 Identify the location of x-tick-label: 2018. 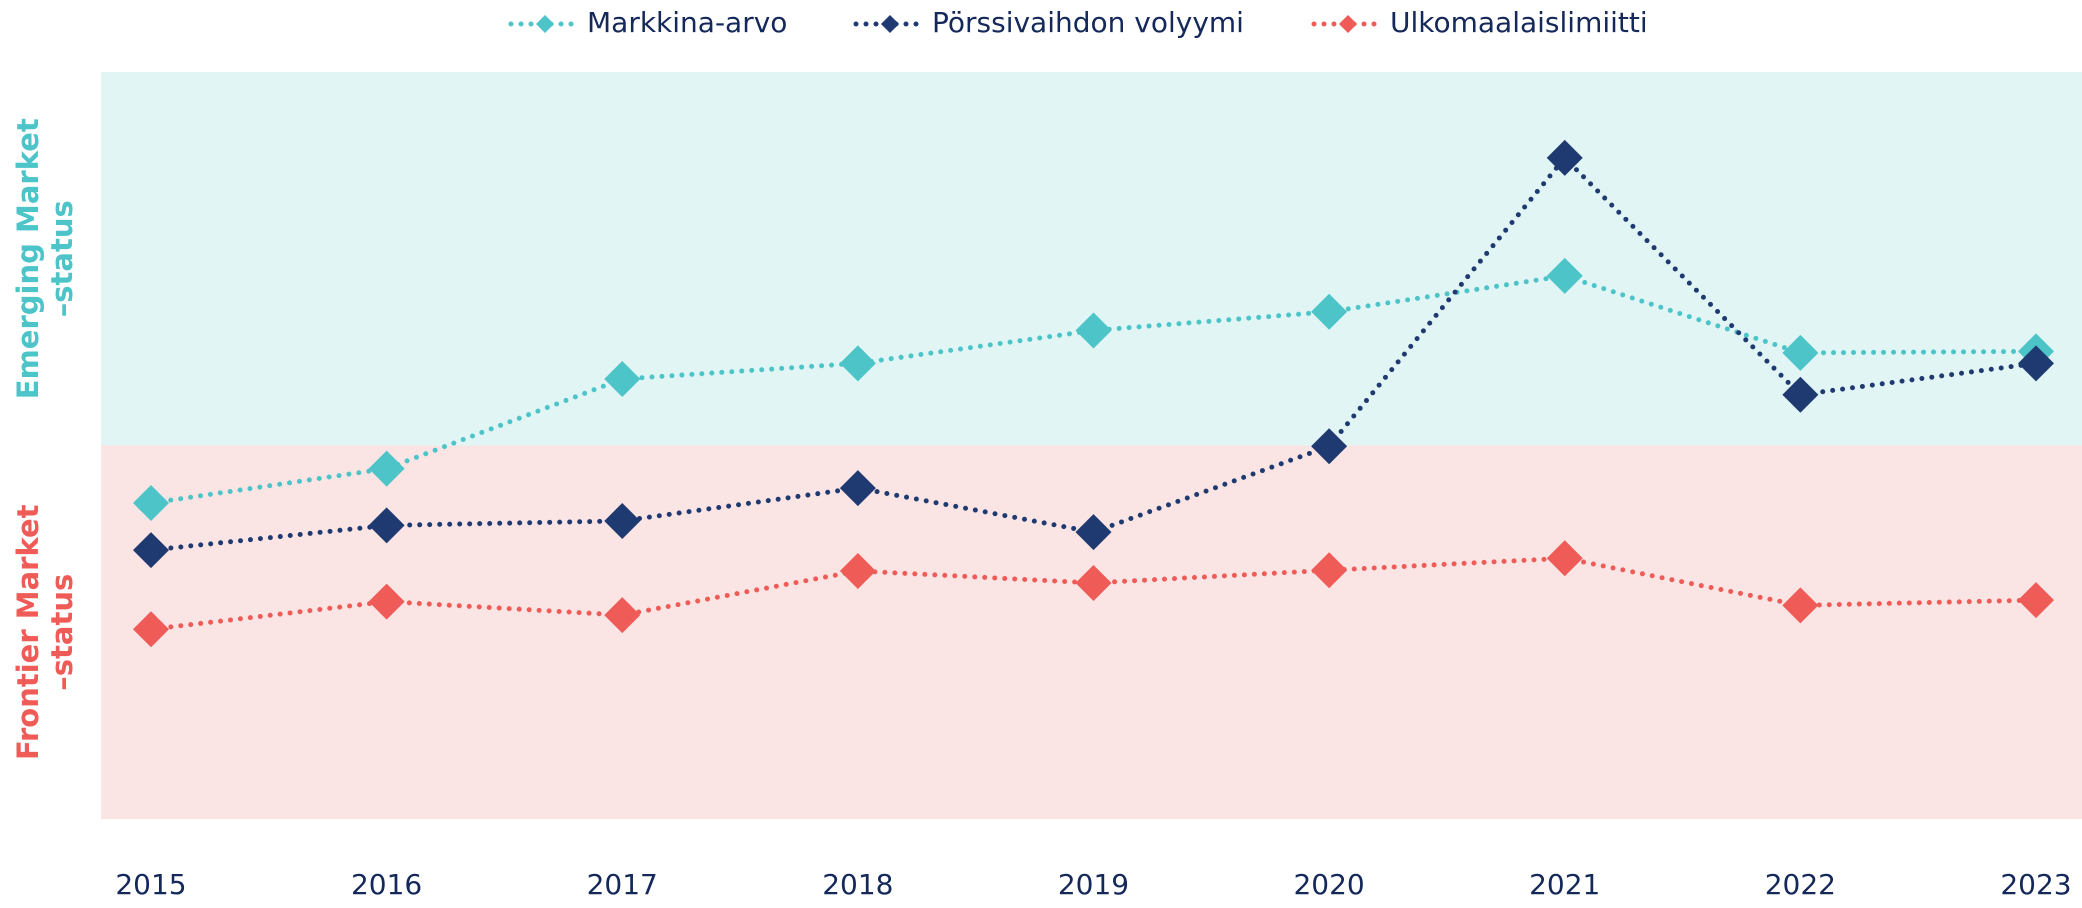
(857, 884).